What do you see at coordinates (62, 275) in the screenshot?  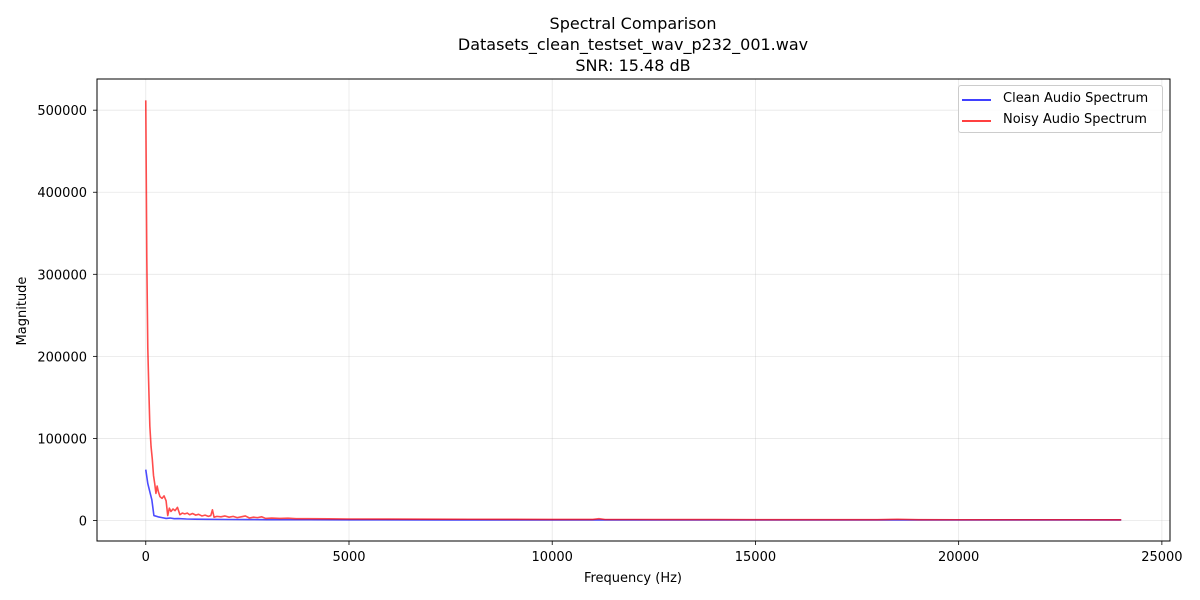 I see `y-tick-label: 300000` at bounding box center [62, 275].